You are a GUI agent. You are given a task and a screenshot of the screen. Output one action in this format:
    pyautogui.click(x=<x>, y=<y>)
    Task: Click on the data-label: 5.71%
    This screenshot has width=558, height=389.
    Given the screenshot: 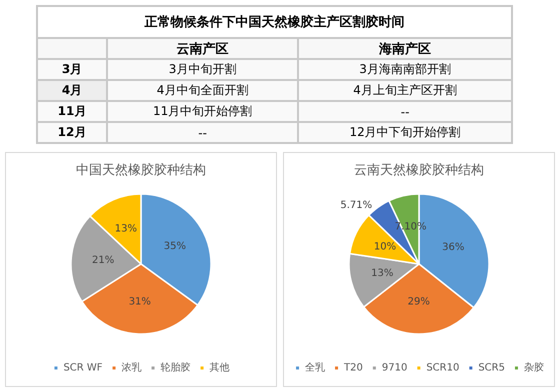 What is the action you would take?
    pyautogui.click(x=356, y=205)
    